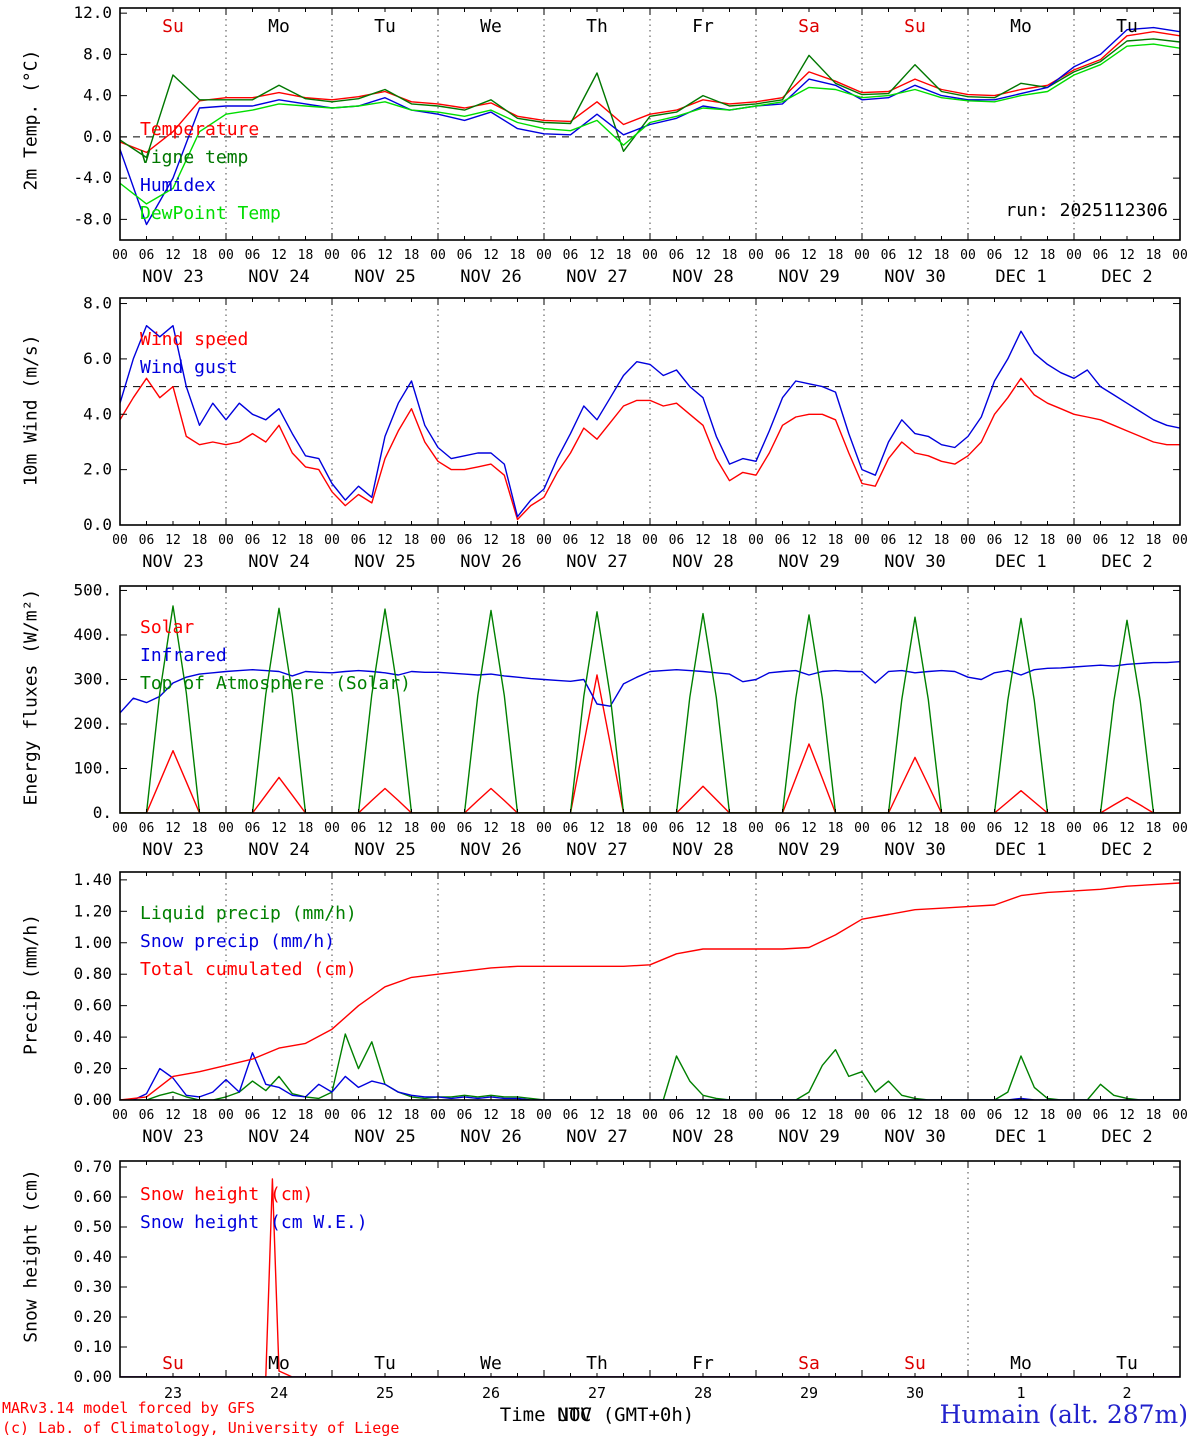  Describe the element at coordinates (92, 723) in the screenshot. I see `svg-text: 200.` at that location.